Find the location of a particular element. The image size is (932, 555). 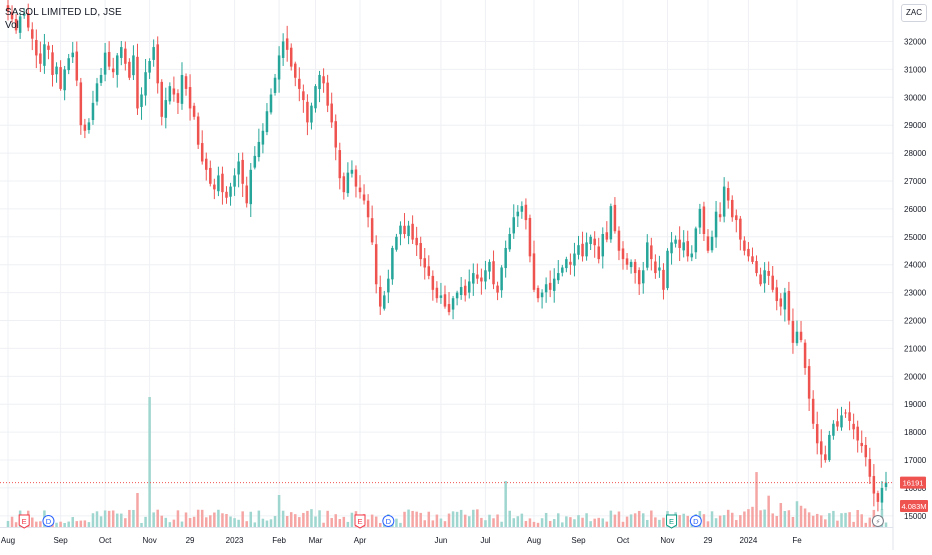

currency-button: ZAC is located at coordinates (914, 13).